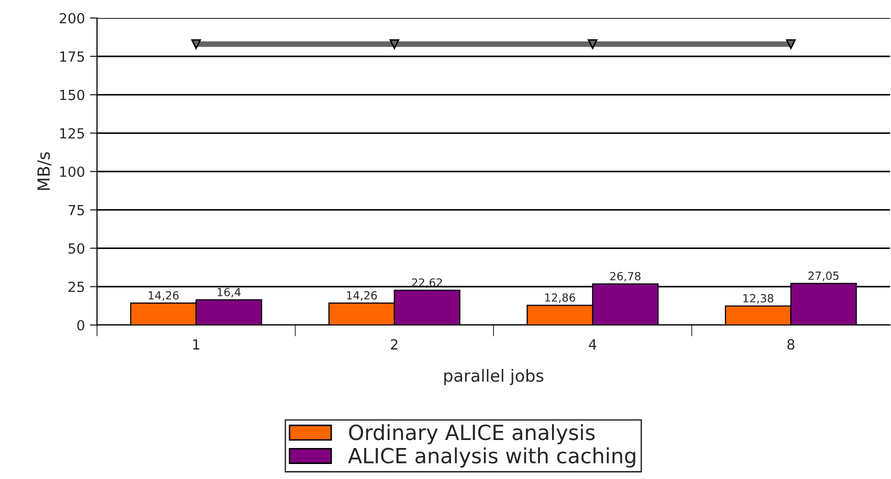  What do you see at coordinates (76, 248) in the screenshot?
I see `y-tick-label: 50` at bounding box center [76, 248].